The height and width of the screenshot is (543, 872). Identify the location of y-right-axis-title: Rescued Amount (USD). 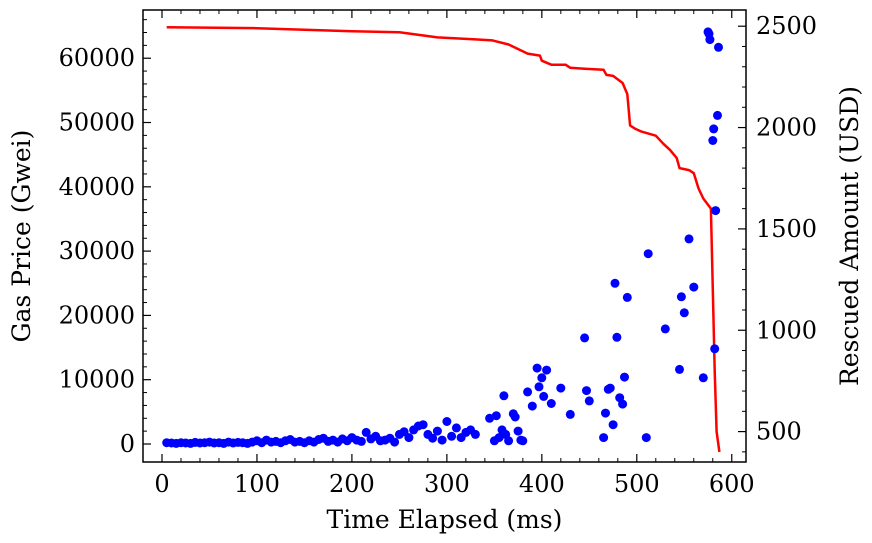
(849, 236).